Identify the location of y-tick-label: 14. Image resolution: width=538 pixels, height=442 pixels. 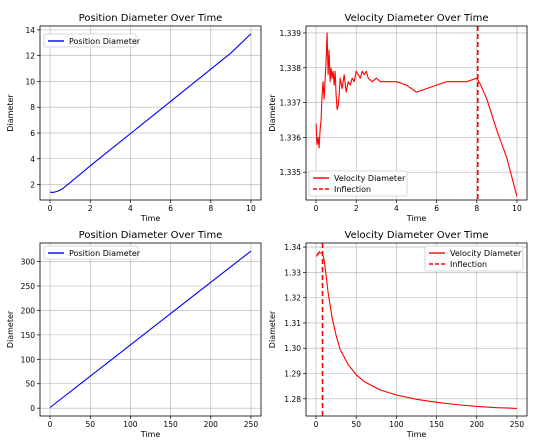
(30, 30).